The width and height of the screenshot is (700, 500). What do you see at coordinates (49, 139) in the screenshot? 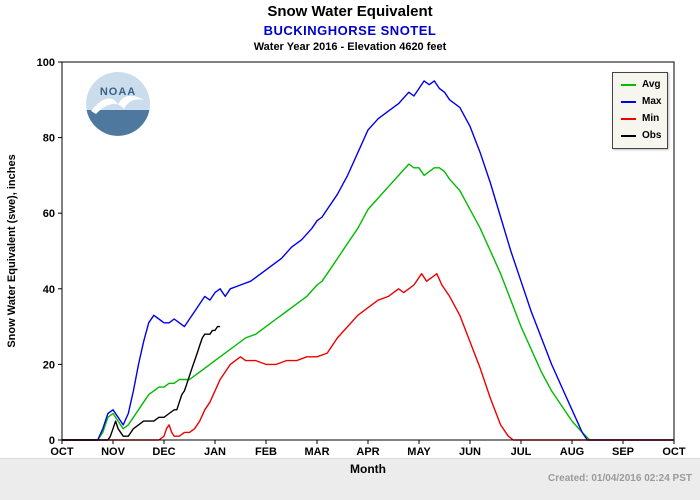
I see `y-tick-label: 80` at bounding box center [49, 139].